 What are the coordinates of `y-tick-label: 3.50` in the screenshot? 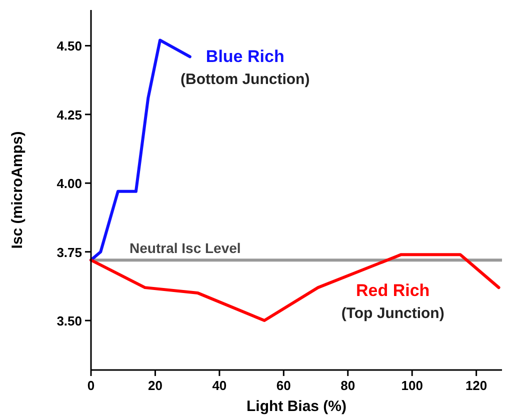 It's located at (69, 321).